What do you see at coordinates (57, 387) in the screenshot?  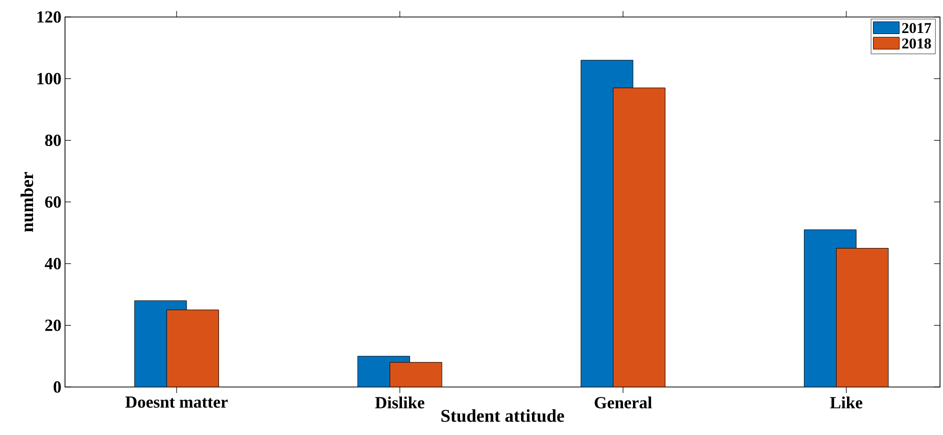 I see `y-tick-label: 0` at bounding box center [57, 387].